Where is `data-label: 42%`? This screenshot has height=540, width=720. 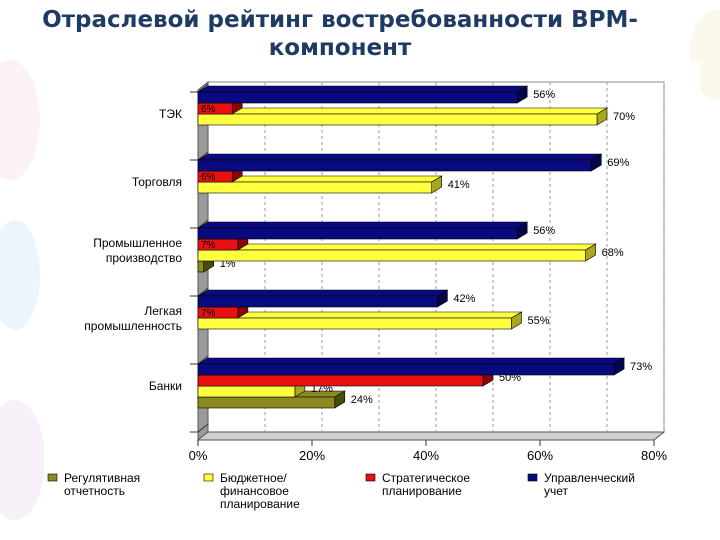
data-label: 42% is located at coordinates (464, 299).